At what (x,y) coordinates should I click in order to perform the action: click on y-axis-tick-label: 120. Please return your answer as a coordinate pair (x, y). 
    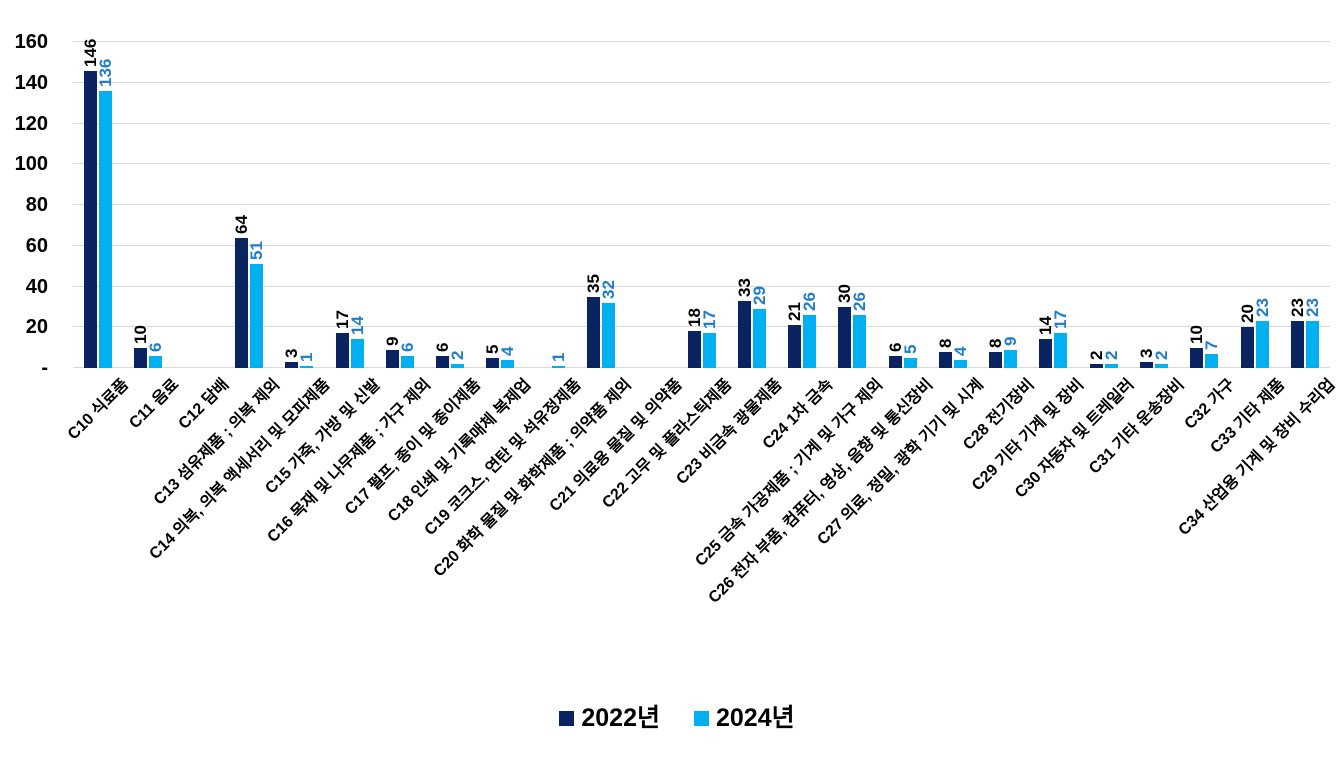
    Looking at the image, I should click on (31, 123).